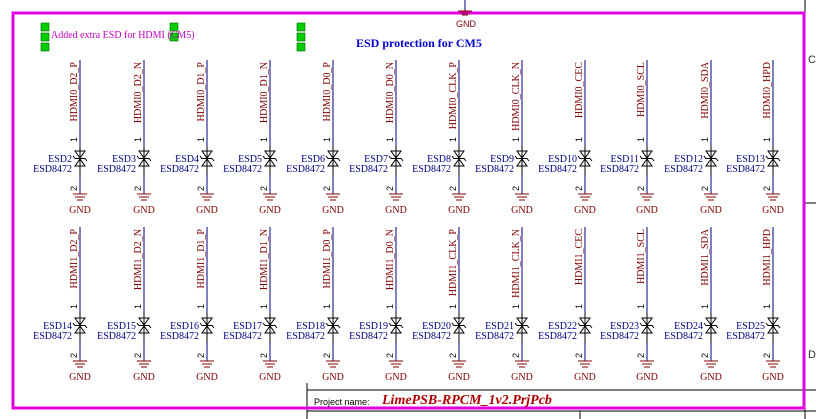 The width and height of the screenshot is (816, 419). What do you see at coordinates (123, 35) in the screenshot?
I see `annotation-note: Added extra ESD for HDMI (CM5)` at bounding box center [123, 35].